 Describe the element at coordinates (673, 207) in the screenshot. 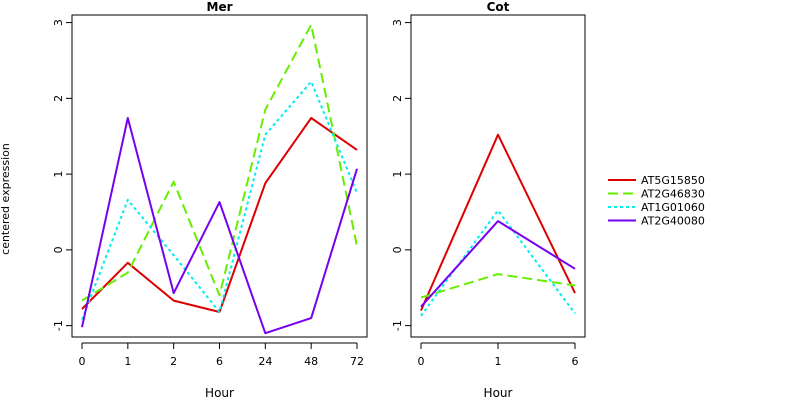

I see `legend-label: AT1G01060` at that location.